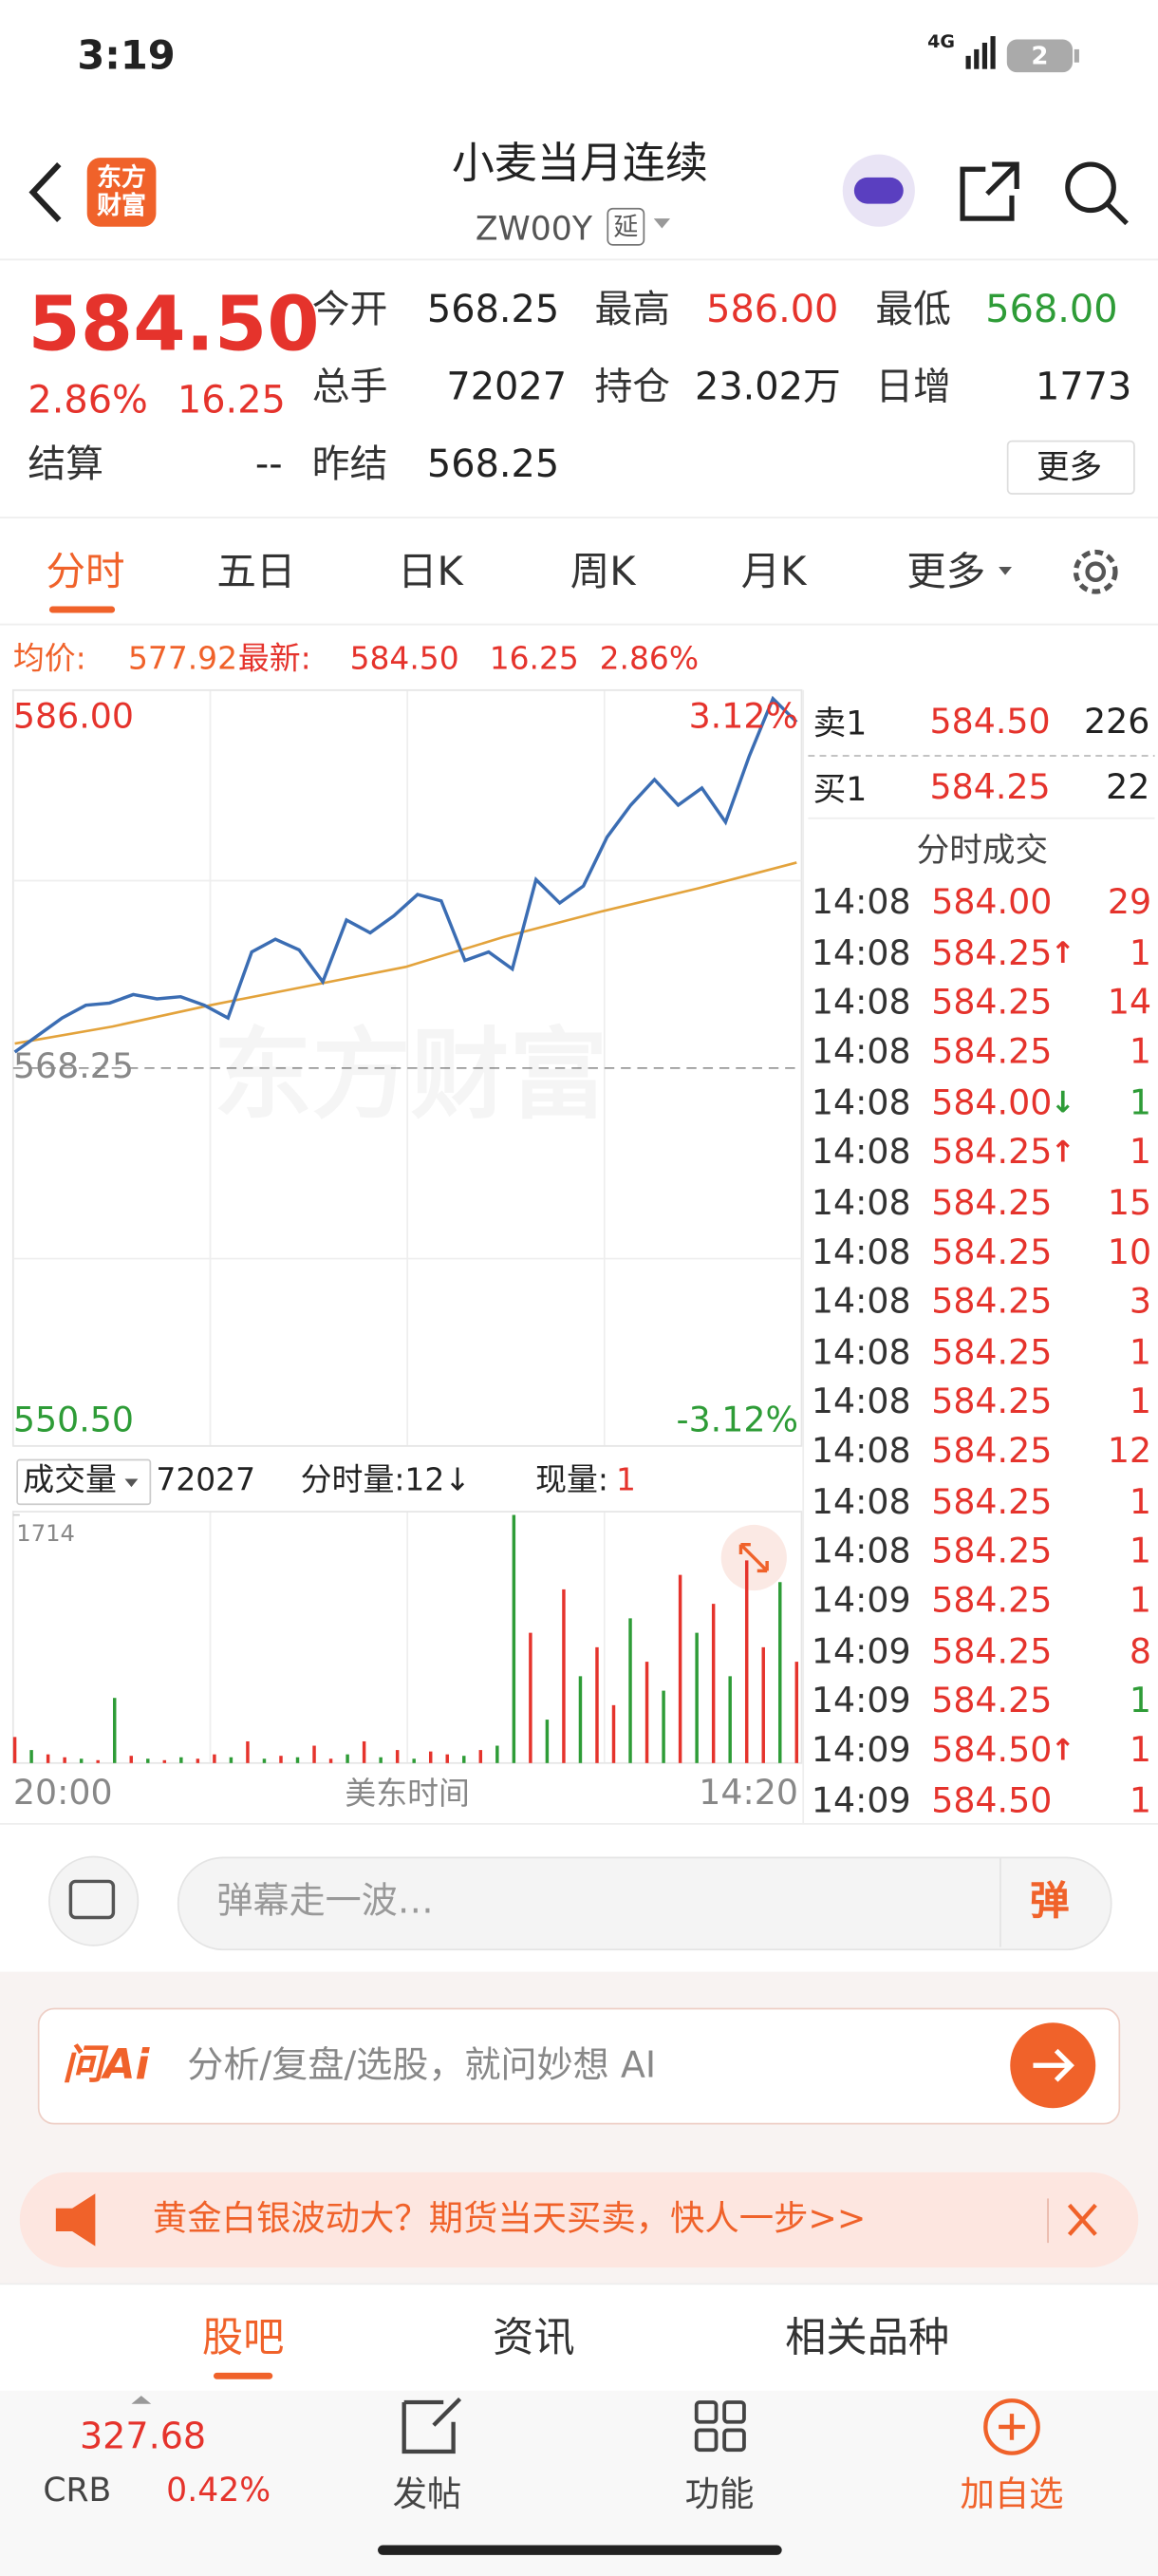 The image size is (1158, 2576). I want to click on more-button-text: 更多, so click(1069, 466).